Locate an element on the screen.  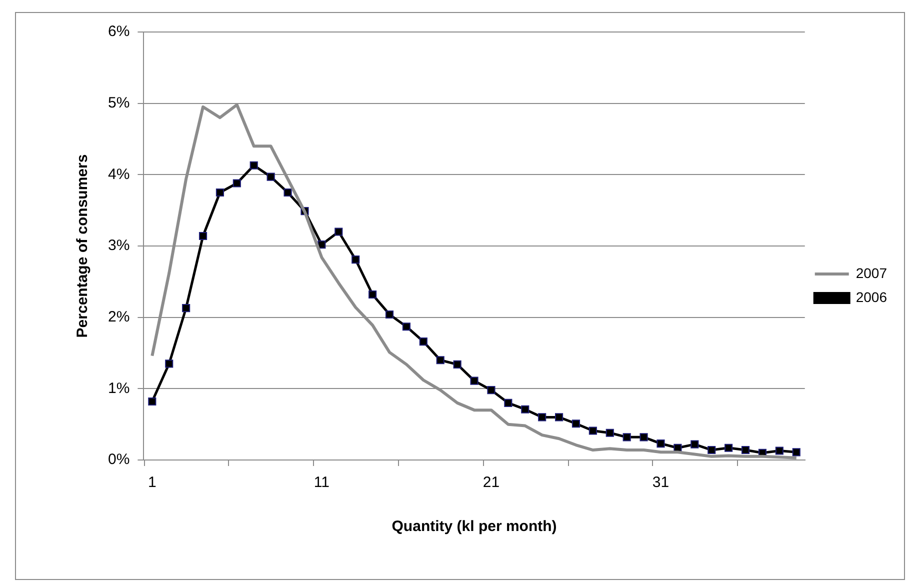
x-axis-title: Quantity (kl per month) is located at coordinates (474, 527).